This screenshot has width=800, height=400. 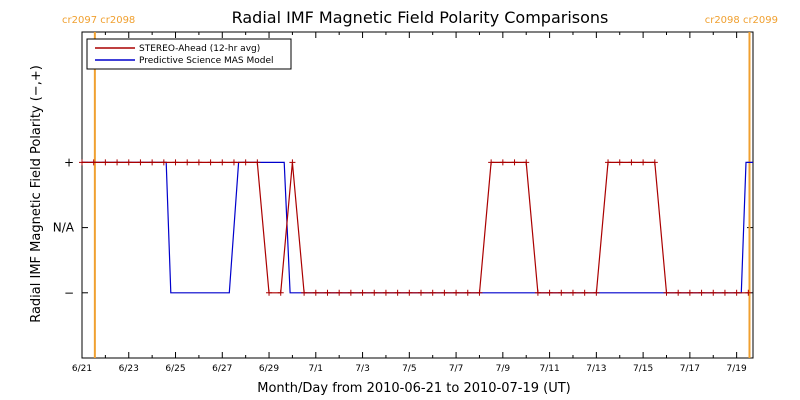 What do you see at coordinates (741, 20) in the screenshot?
I see `cr-label-right: cr2098 cr2099` at bounding box center [741, 20].